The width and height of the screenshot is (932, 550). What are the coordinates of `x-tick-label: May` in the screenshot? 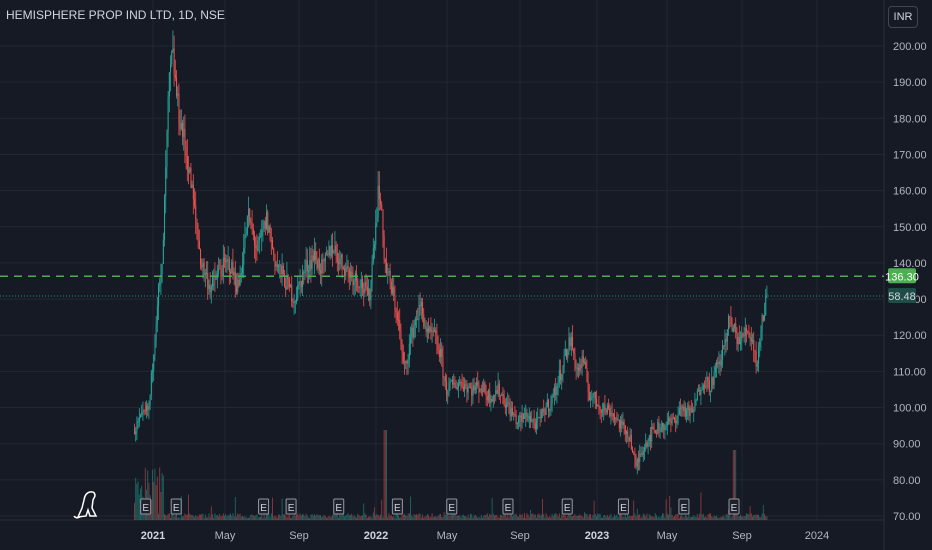 It's located at (447, 536).